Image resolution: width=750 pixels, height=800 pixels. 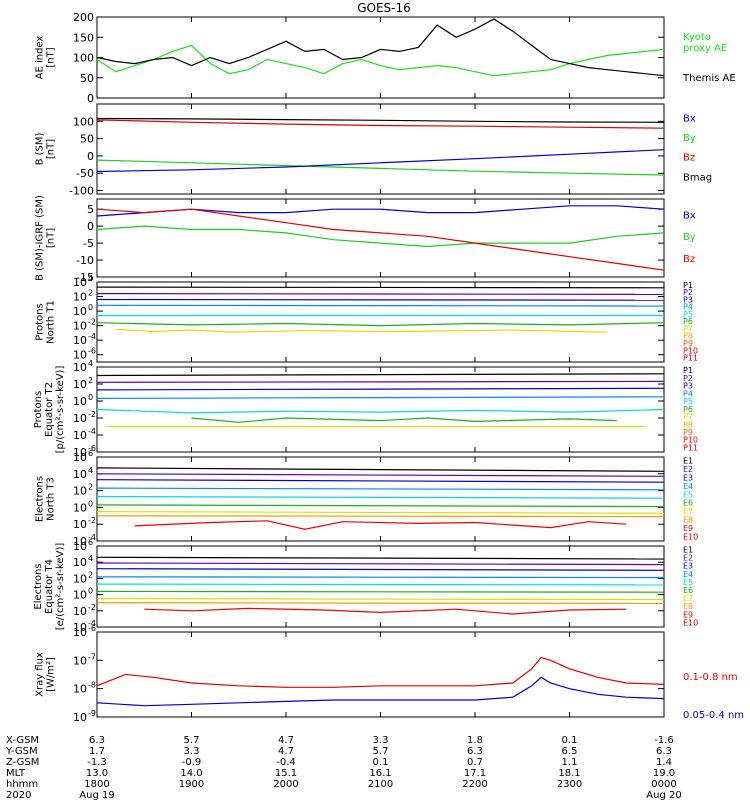 I want to click on y-tick-label: 200, so click(x=83, y=17).